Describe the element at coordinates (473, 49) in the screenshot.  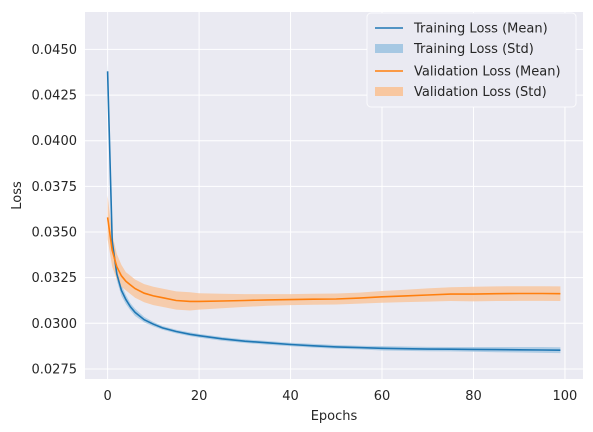
I see `legend-label-training-std: Training Loss (Std)` at that location.